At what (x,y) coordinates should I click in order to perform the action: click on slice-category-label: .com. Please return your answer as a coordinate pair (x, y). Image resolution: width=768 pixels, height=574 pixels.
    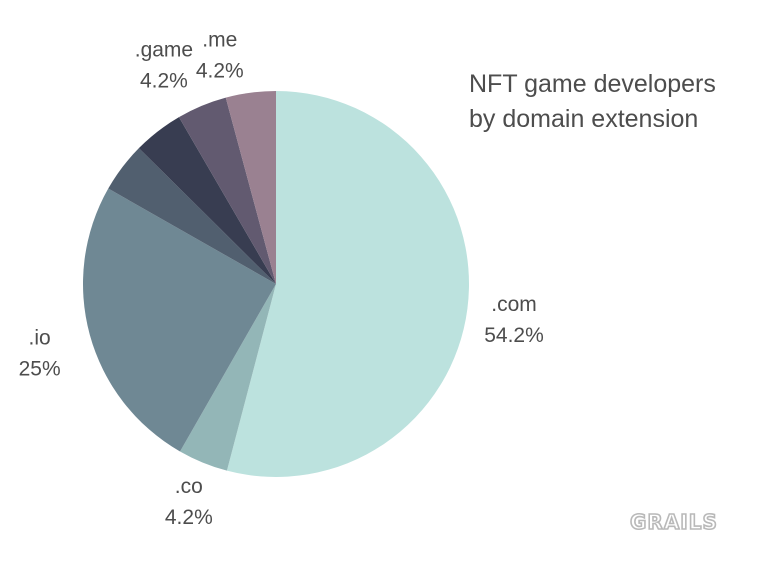
    Looking at the image, I should click on (514, 304).